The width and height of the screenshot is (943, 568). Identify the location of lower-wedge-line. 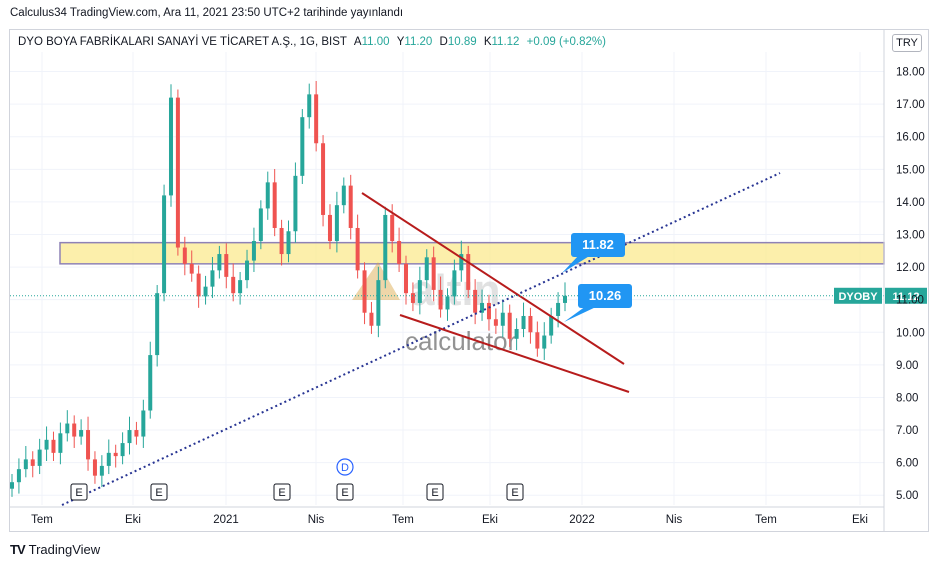
(514, 353).